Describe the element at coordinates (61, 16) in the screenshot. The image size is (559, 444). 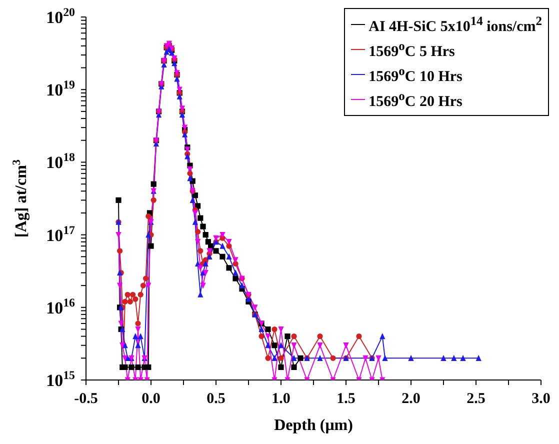
I see `y-tick-label: 10$^{20}$` at that location.